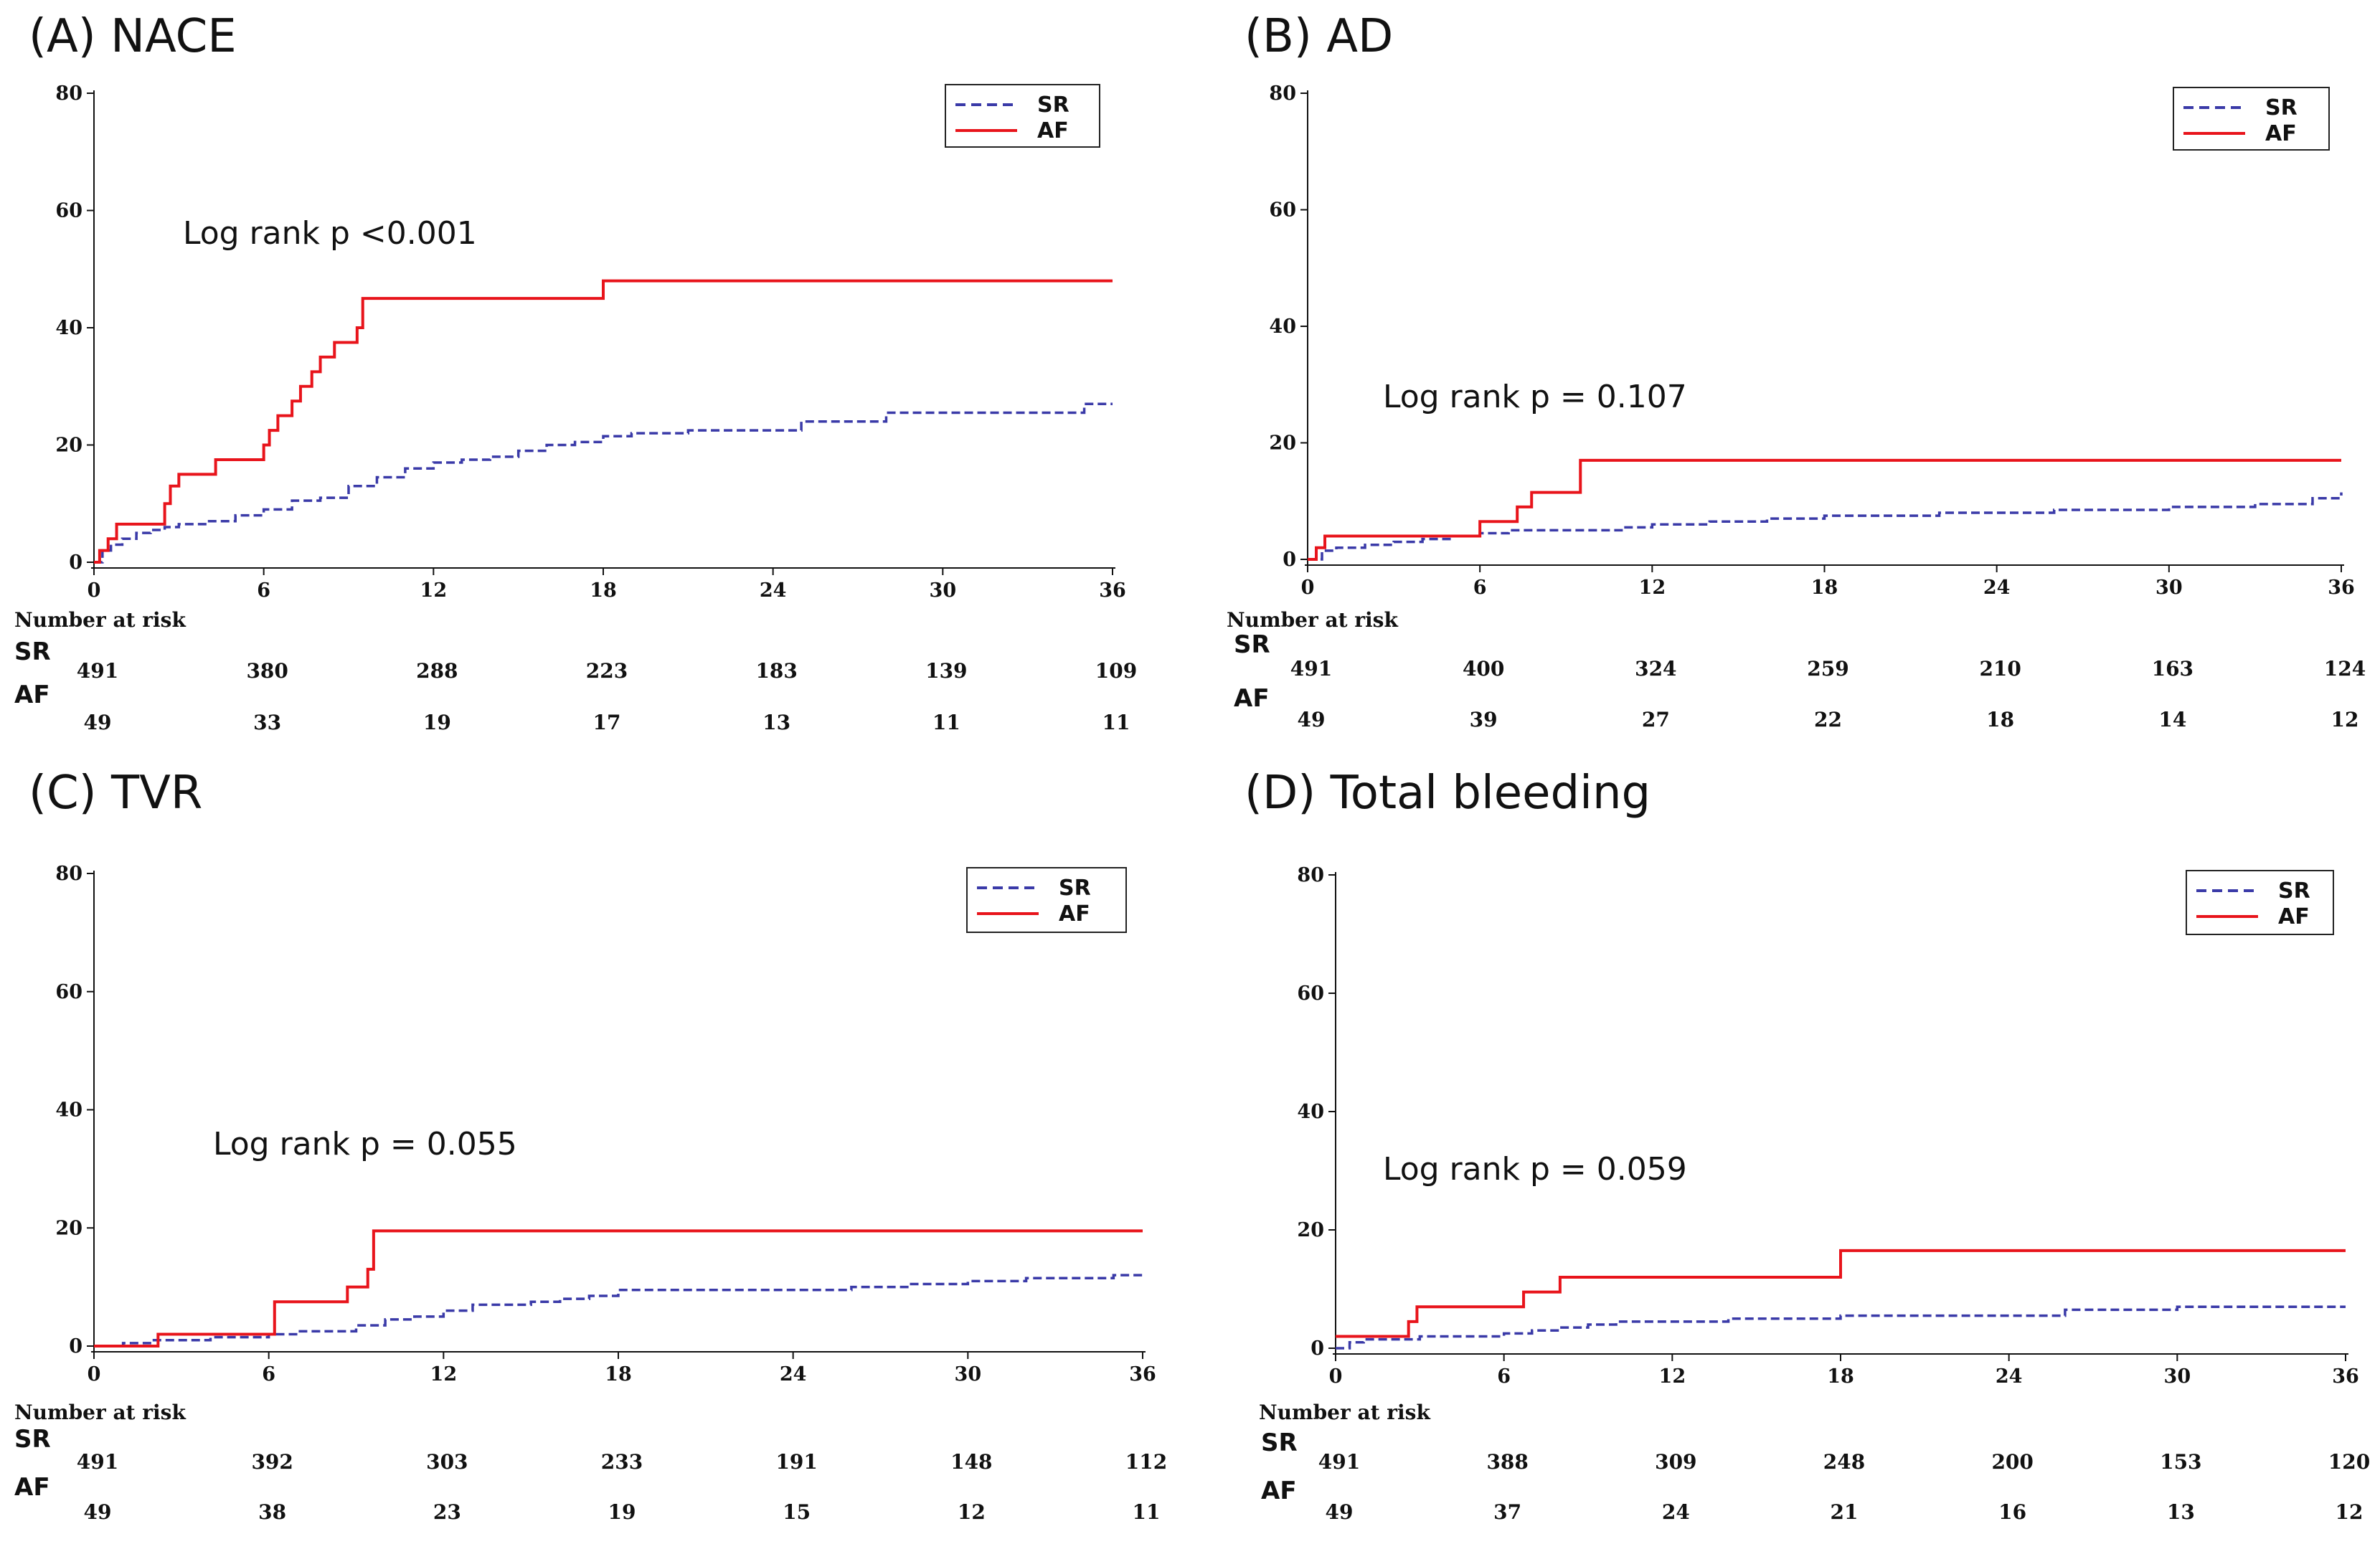 The height and width of the screenshot is (1544, 2380). Describe the element at coordinates (1825, 526) in the screenshot. I see `series-line-sr` at that location.